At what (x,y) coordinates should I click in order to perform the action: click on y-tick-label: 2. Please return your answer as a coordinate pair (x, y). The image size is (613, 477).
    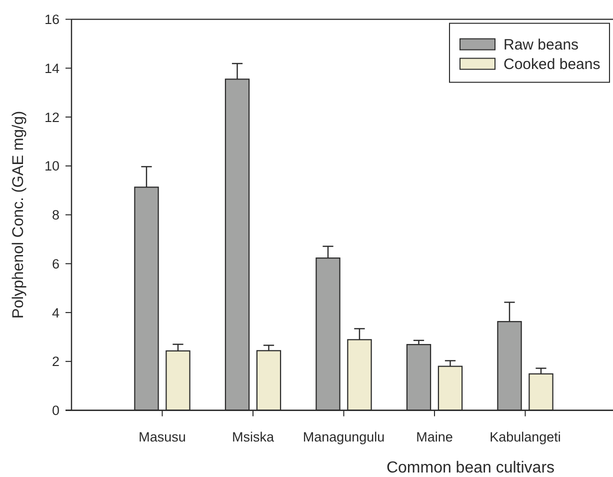
    Looking at the image, I should click on (56, 362).